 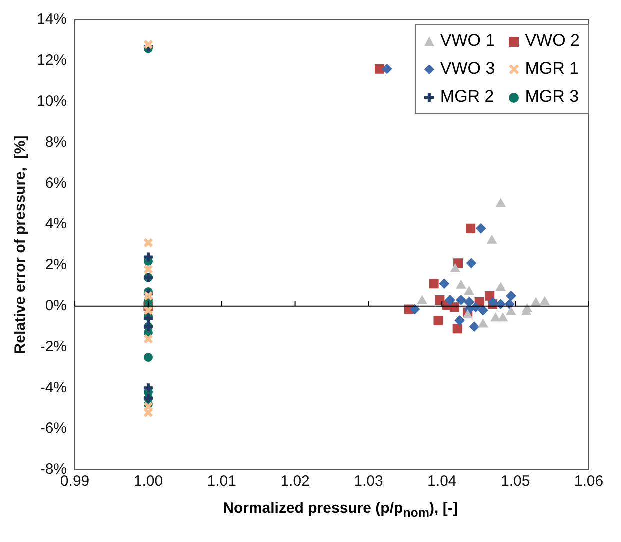 I want to click on y-axis-title: Relative error of pressure, [%], so click(x=21, y=245).